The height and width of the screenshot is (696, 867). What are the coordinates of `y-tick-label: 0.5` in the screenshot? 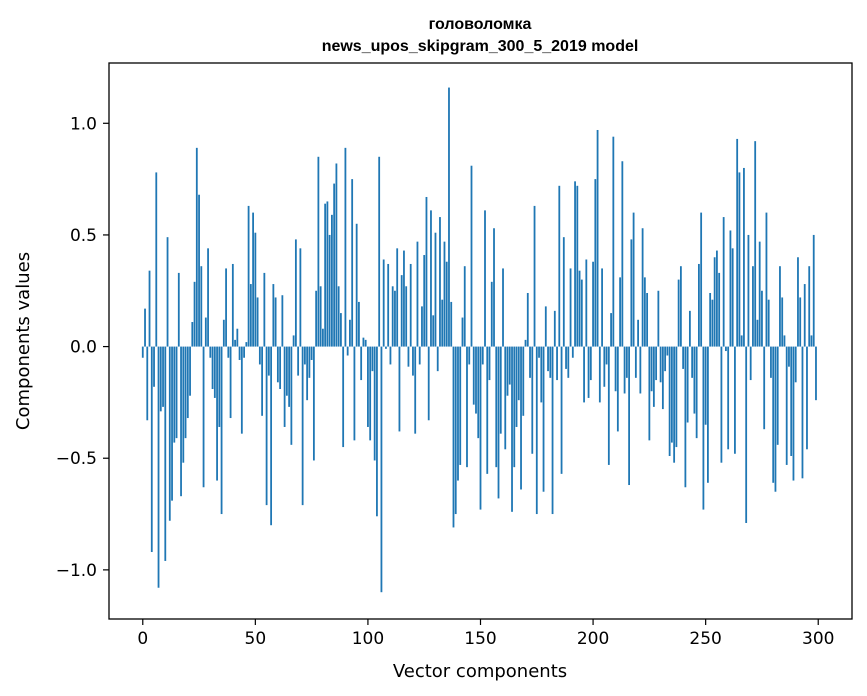 It's located at (83, 236).